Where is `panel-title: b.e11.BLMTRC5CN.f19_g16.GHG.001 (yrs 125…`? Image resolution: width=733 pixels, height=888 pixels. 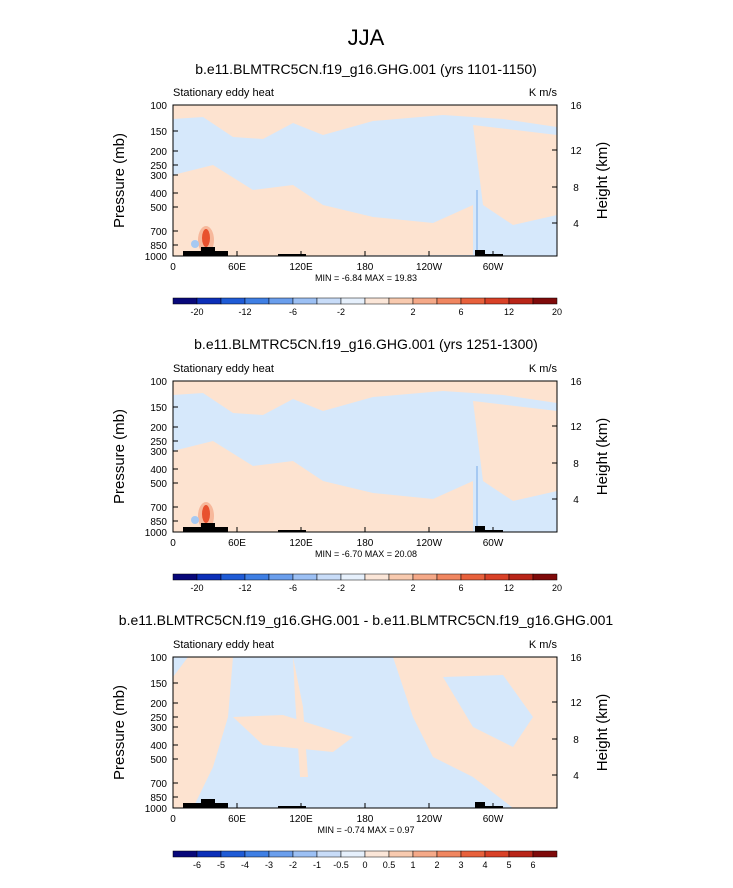
panel-title: b.e11.BLMTRC5CN.f19_g16.GHG.001 (yrs 125… is located at coordinates (366, 344).